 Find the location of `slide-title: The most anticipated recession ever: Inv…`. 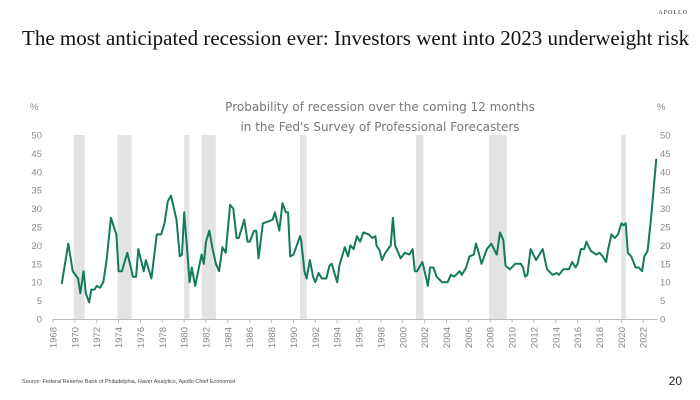

slide-title: The most anticipated recession ever: Inv… is located at coordinates (356, 38).